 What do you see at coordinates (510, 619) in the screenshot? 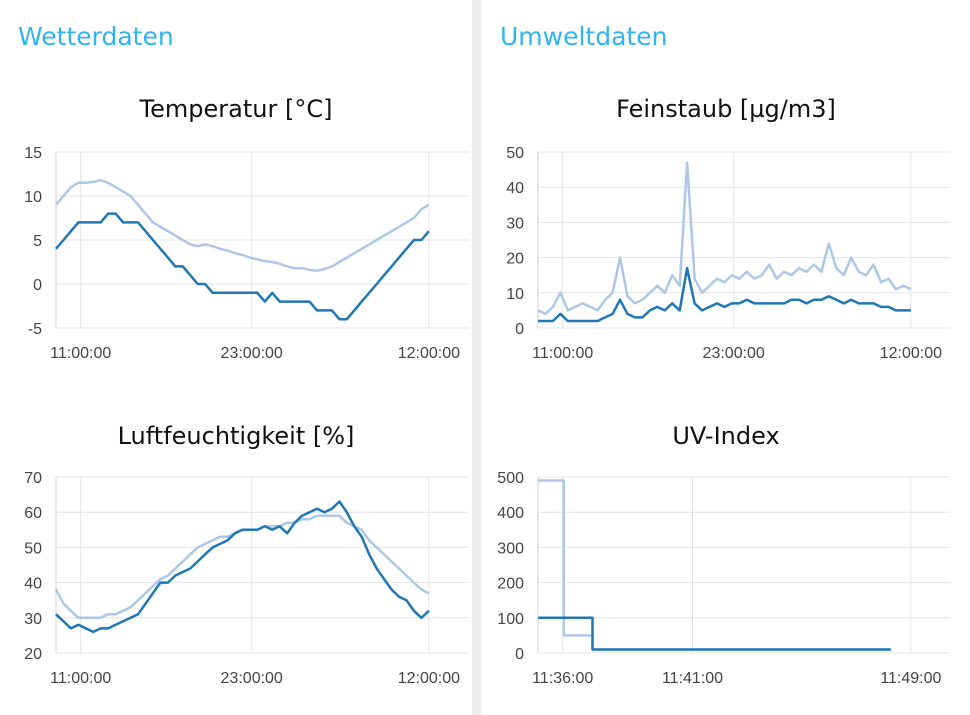
I see `y-tick-label: 100` at bounding box center [510, 619].